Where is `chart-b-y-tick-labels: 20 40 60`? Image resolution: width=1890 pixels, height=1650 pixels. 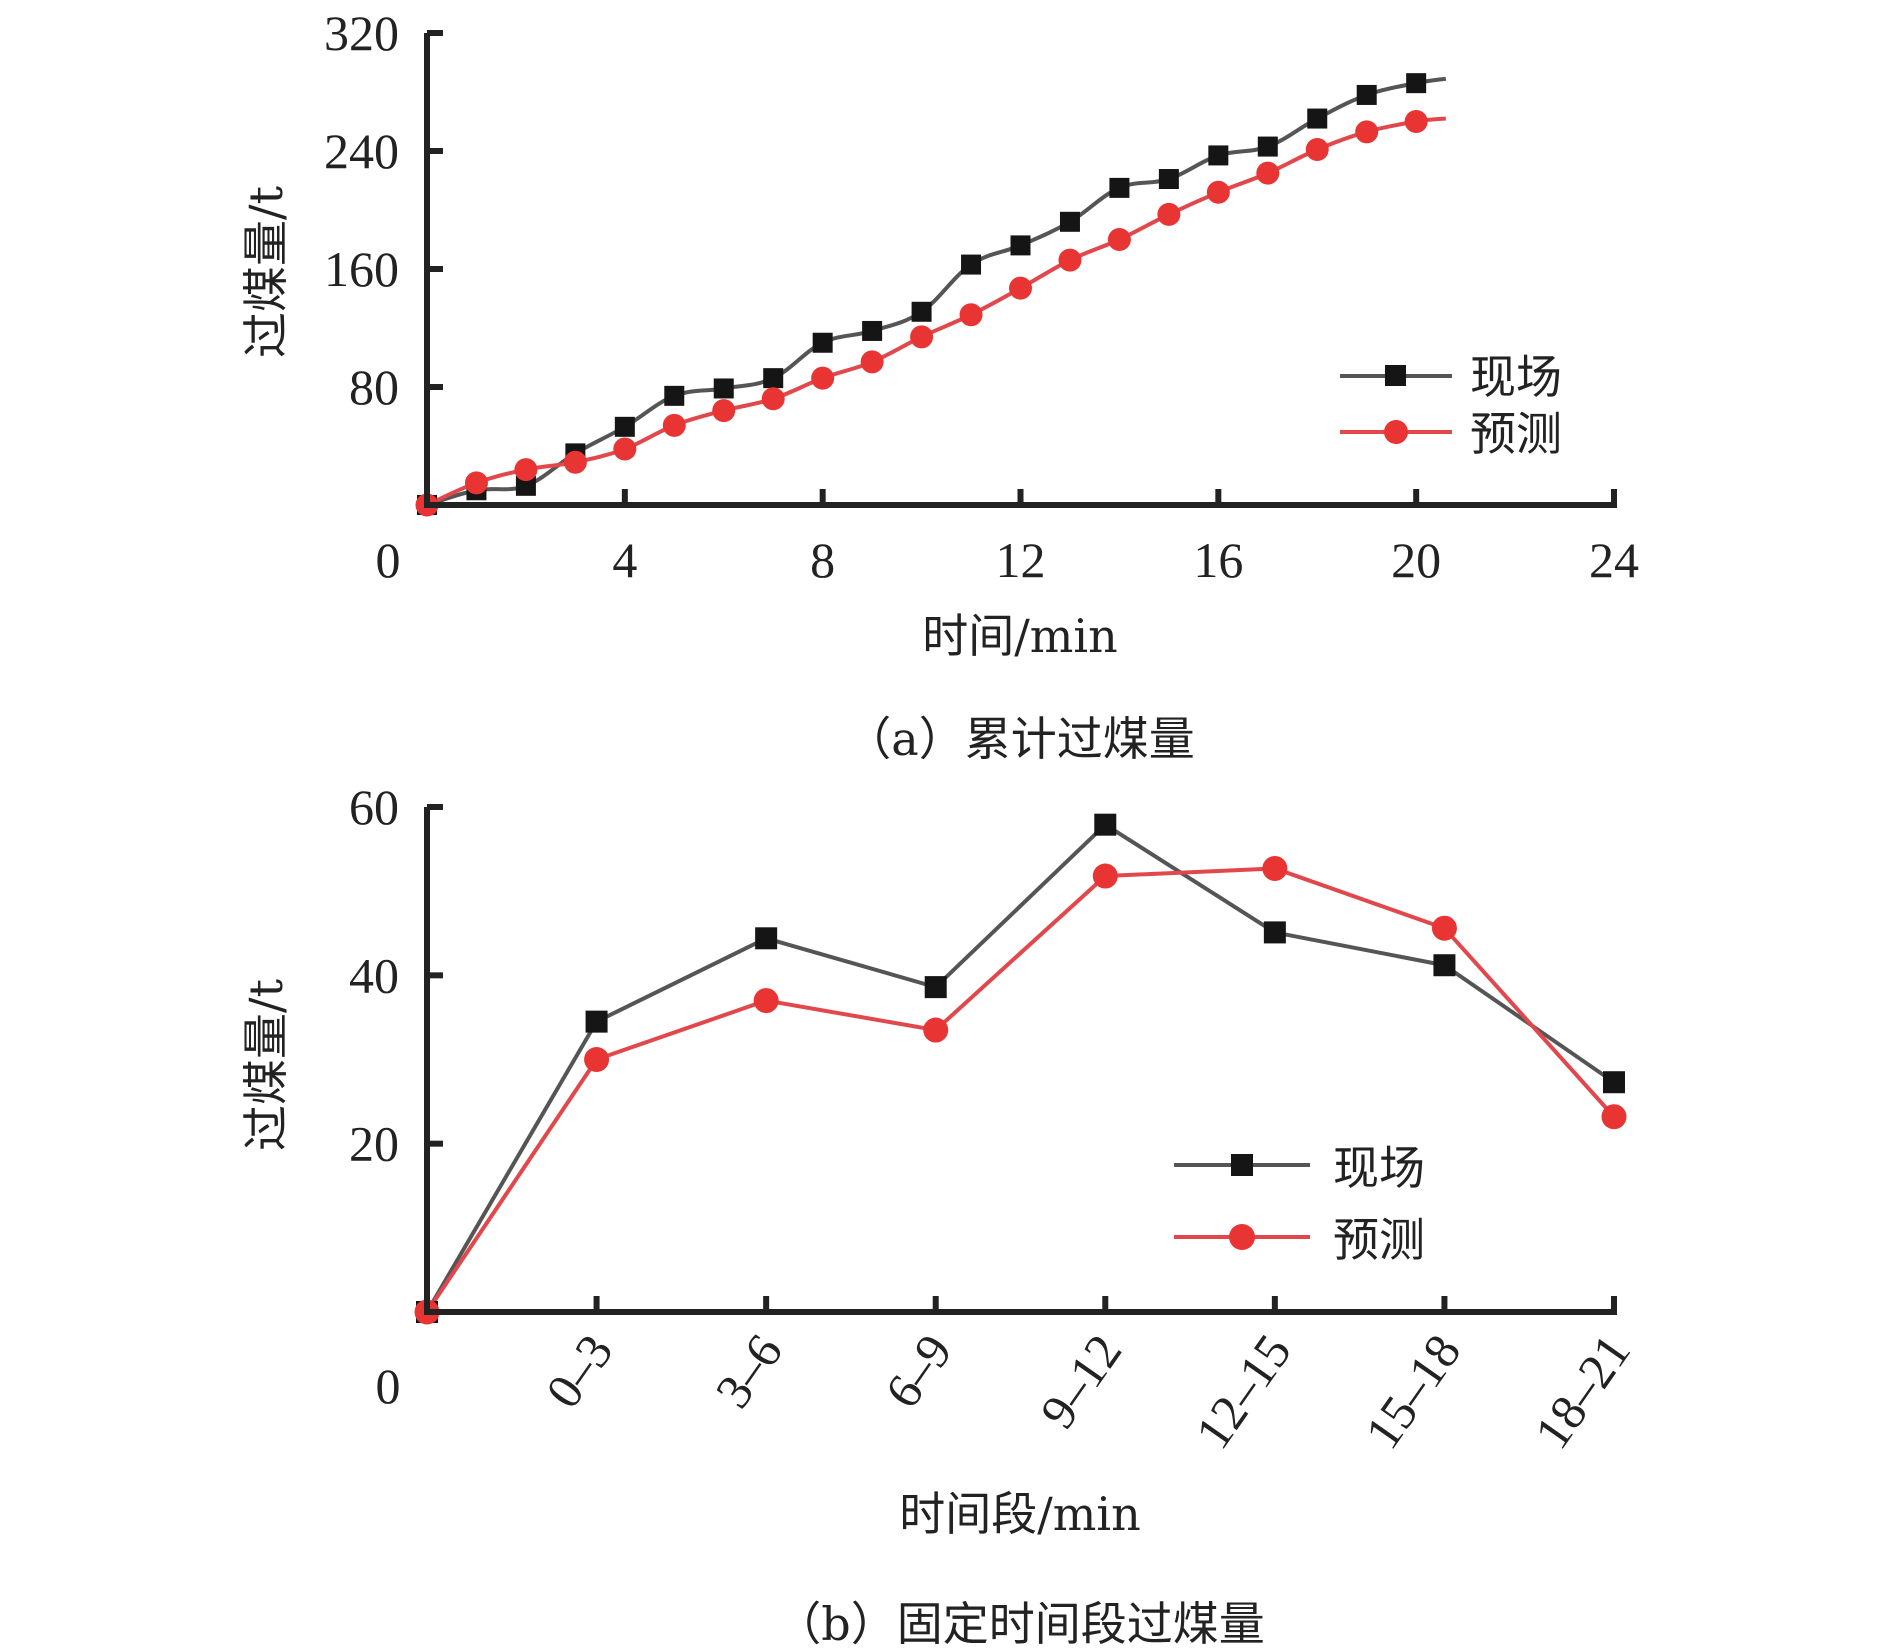
chart-b-y-tick-labels: 20 40 60 is located at coordinates (374, 975).